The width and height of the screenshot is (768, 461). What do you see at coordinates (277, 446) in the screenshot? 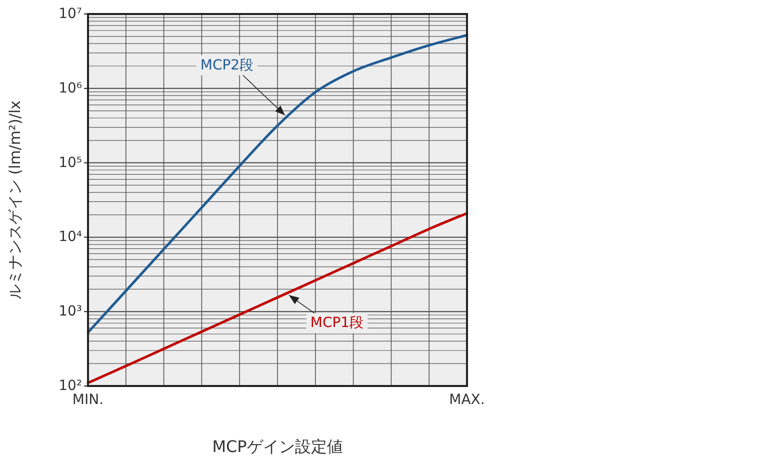
I see `x-axis-title: MCPゲイン設定値` at bounding box center [277, 446].